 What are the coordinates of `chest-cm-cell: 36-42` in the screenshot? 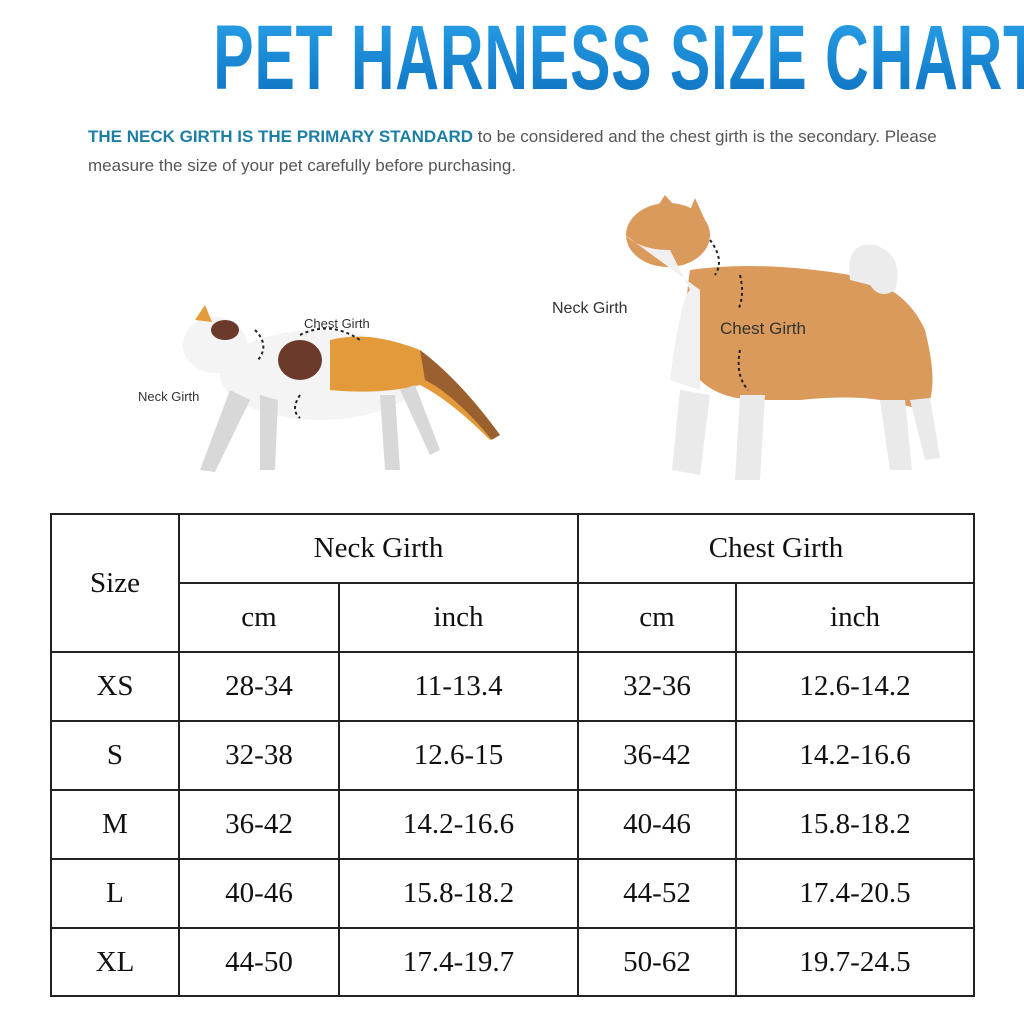 It's located at (657, 755).